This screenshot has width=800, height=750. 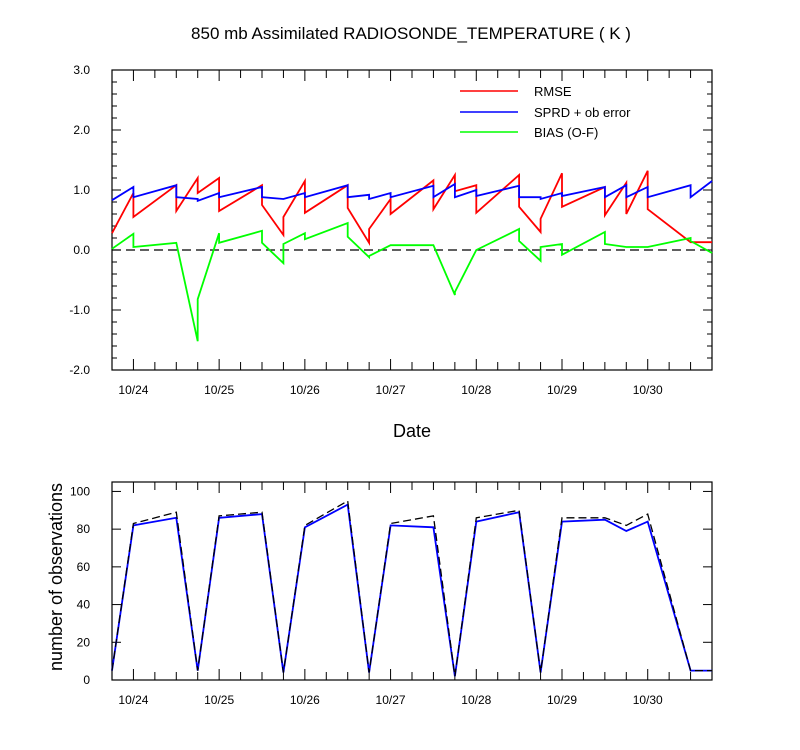 What do you see at coordinates (84, 529) in the screenshot?
I see `y-tick-label: 80` at bounding box center [84, 529].